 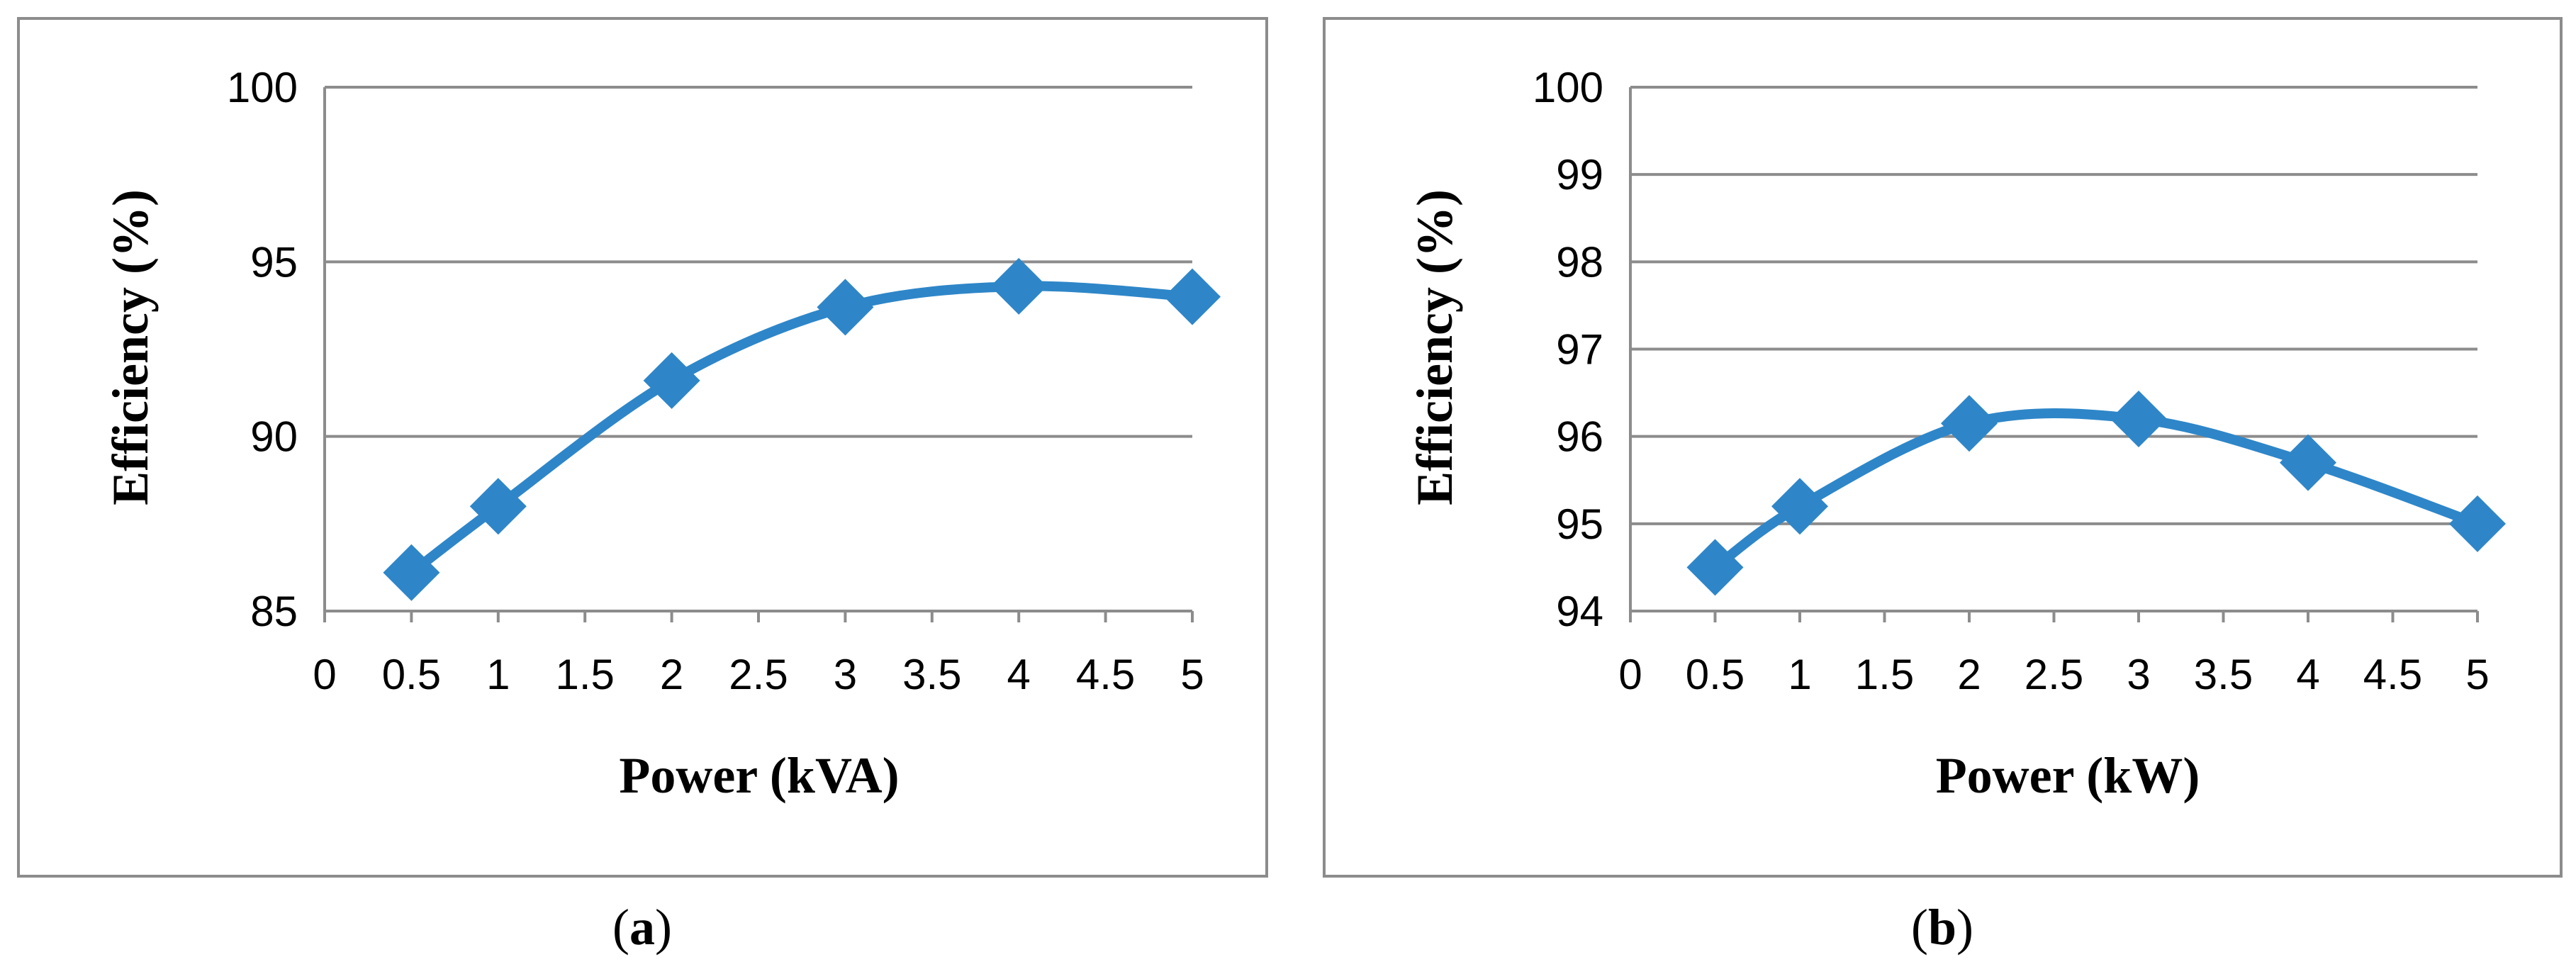 What do you see at coordinates (1105, 675) in the screenshot?
I see `chart-a-x-tick-label: 4.5` at bounding box center [1105, 675].